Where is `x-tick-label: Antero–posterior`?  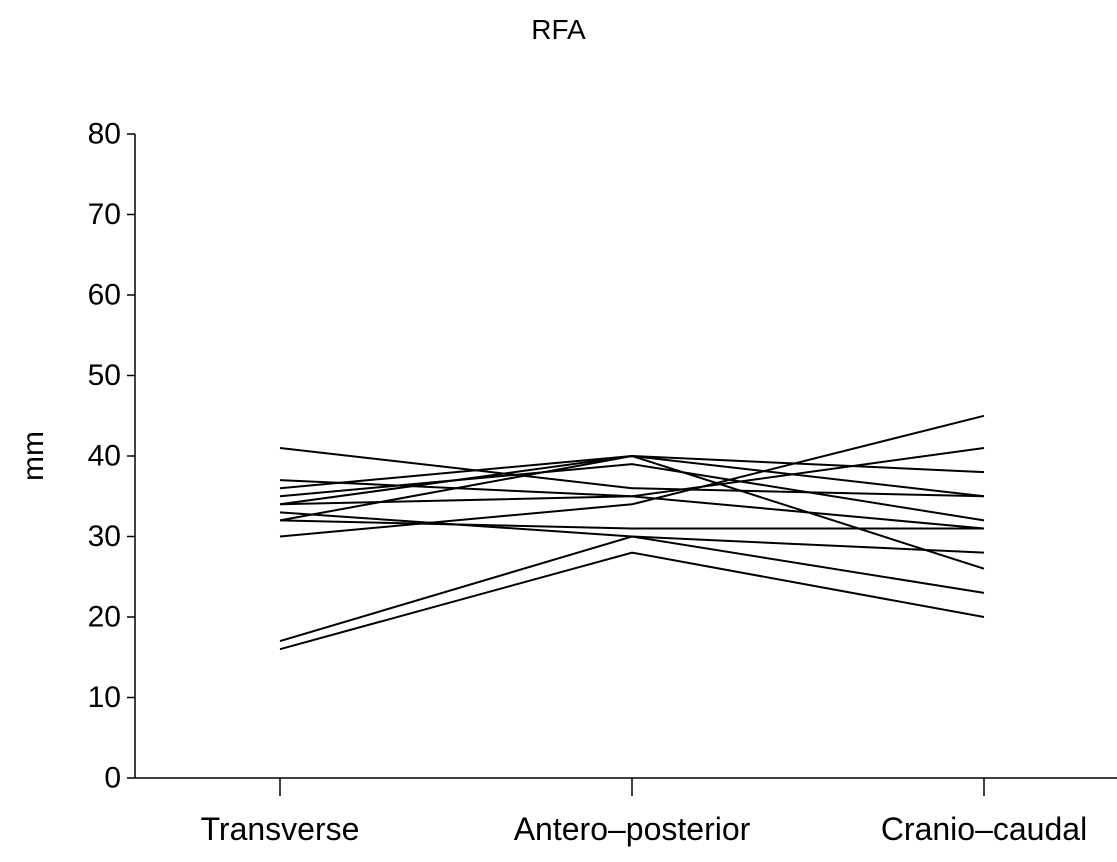 x-tick-label: Antero–posterior is located at coordinates (632, 829).